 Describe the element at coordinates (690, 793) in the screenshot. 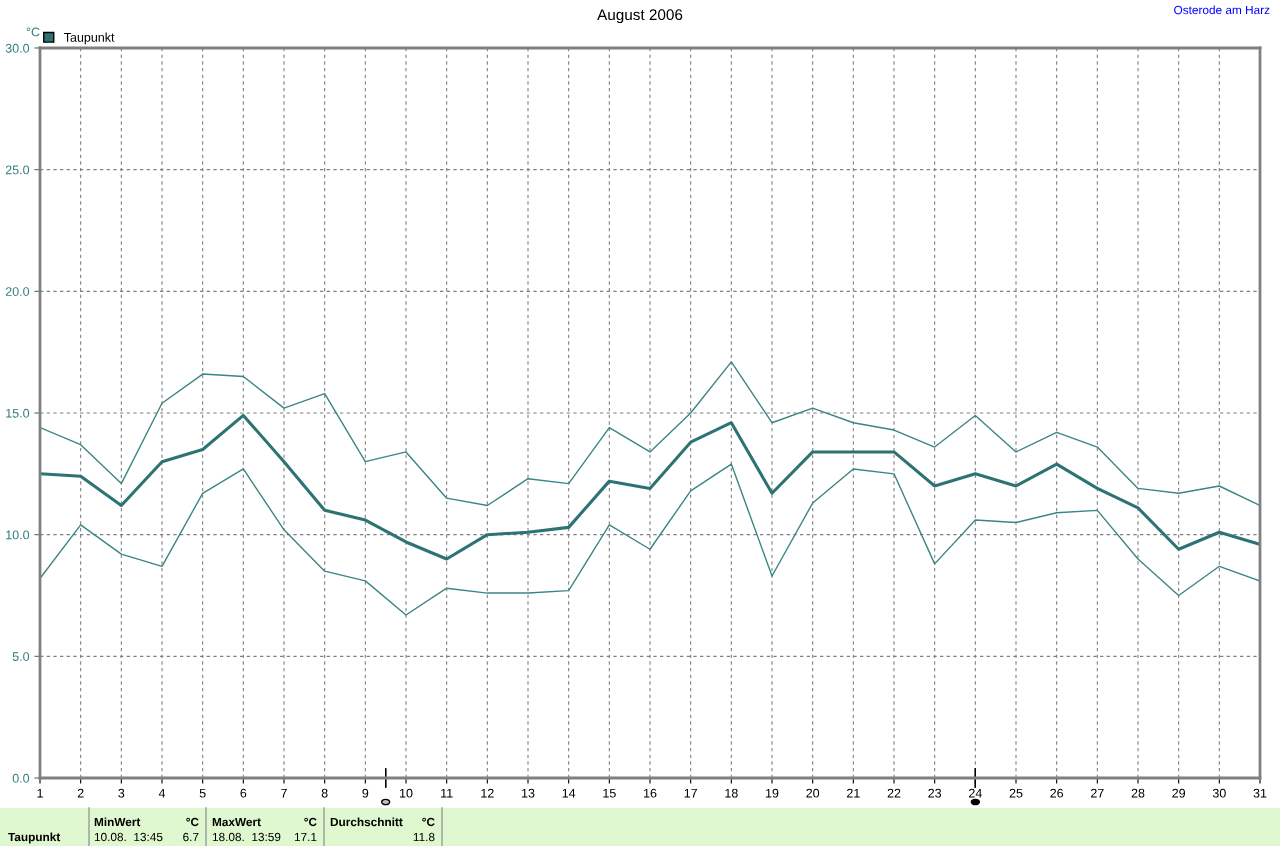

I see `x-tick-label: 17` at that location.